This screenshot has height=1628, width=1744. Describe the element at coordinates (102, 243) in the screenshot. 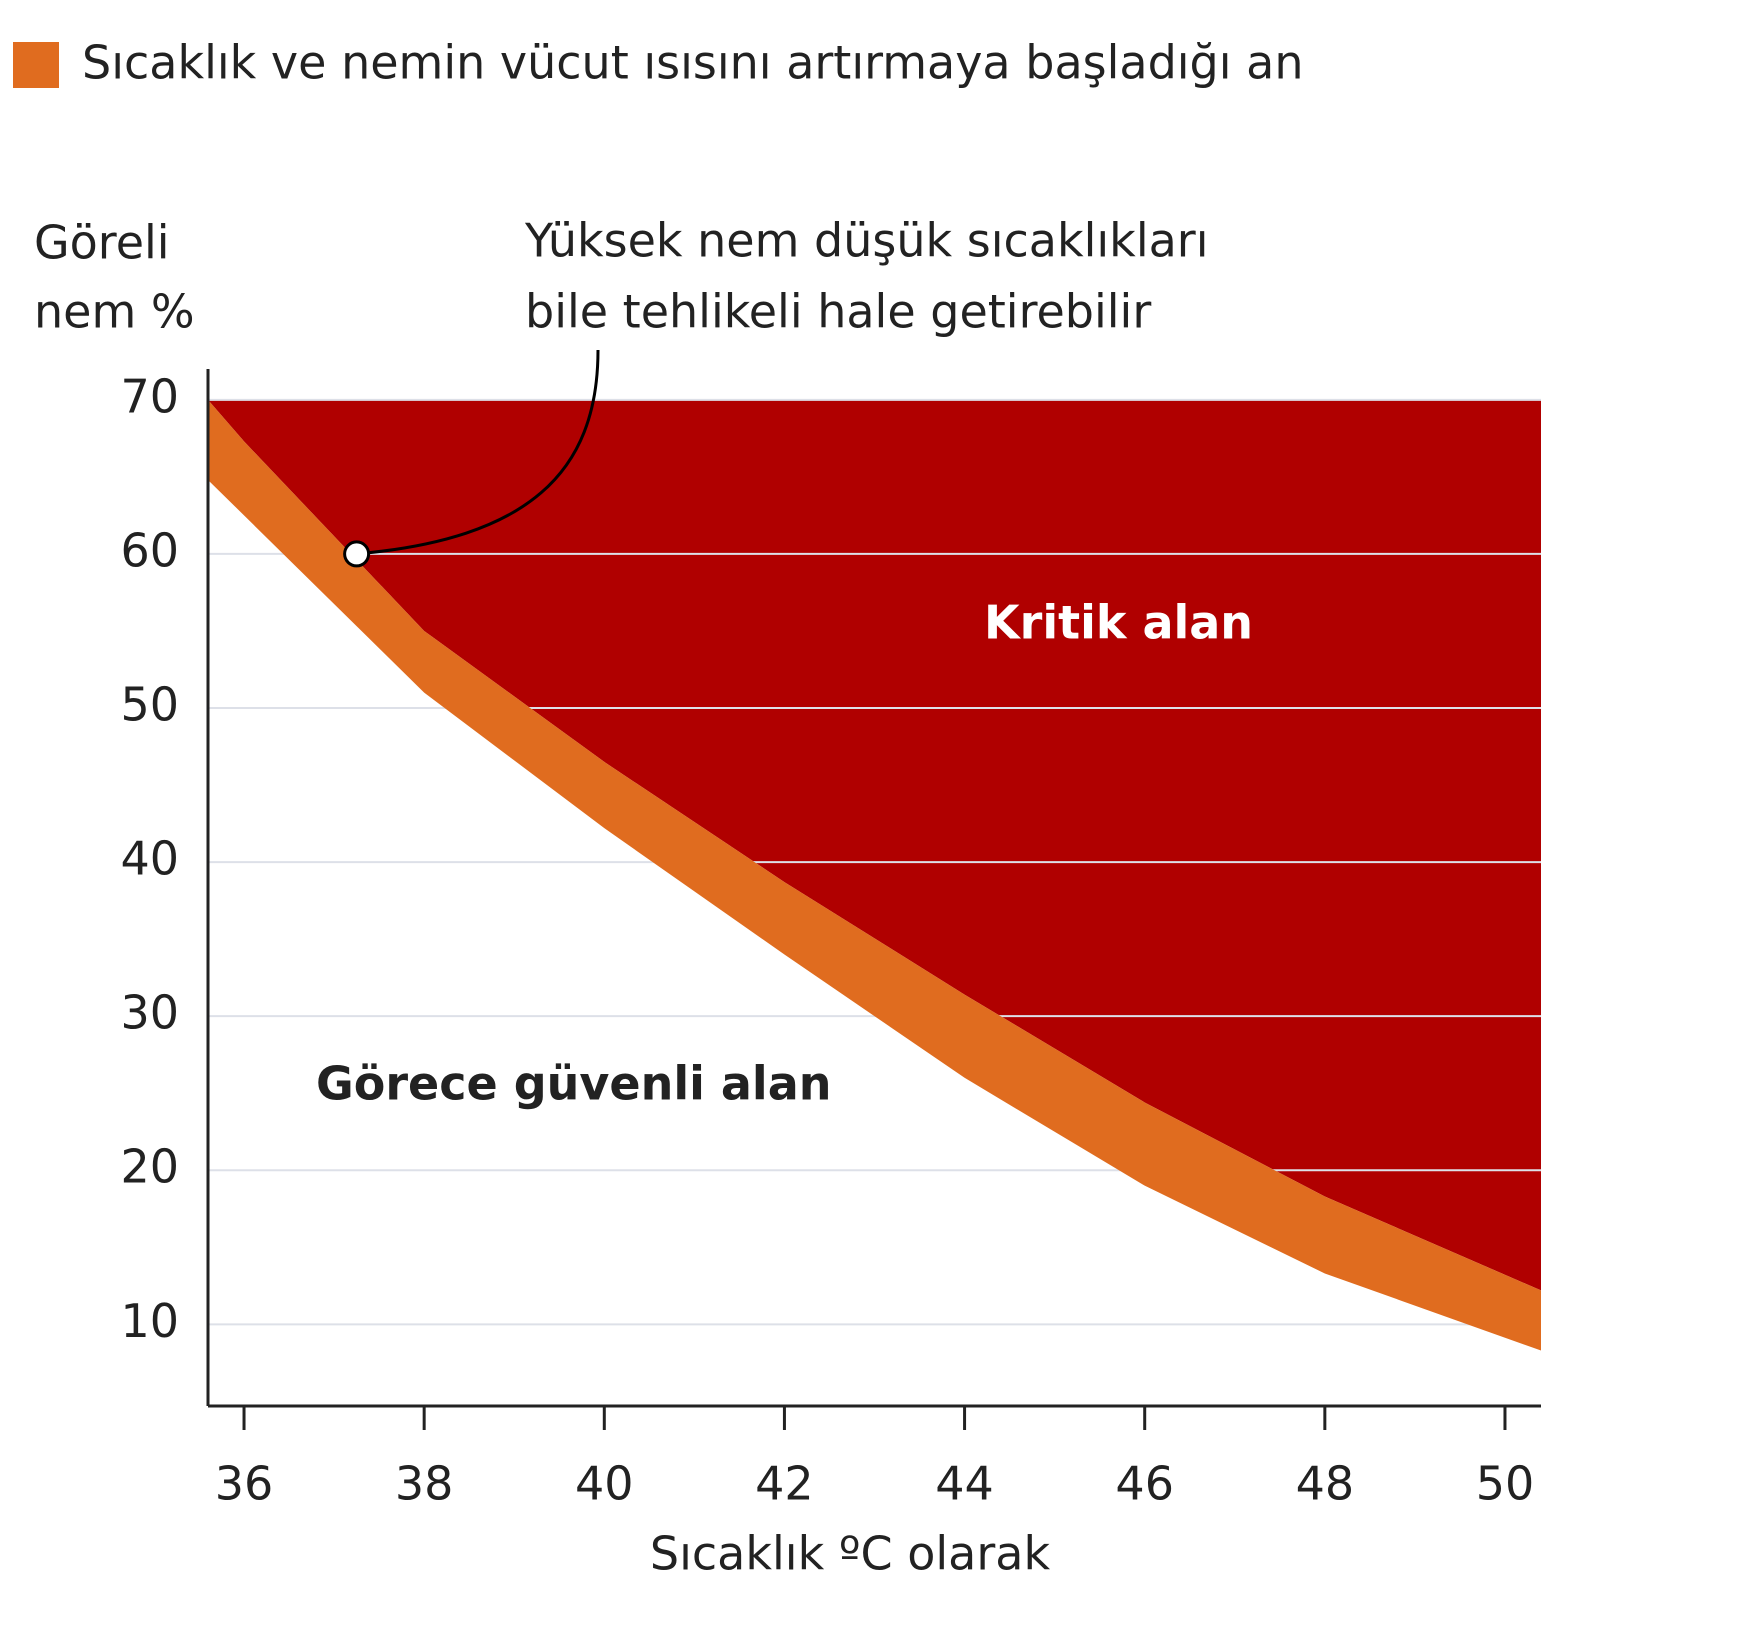

I see `y-axis-label: Göreli` at that location.